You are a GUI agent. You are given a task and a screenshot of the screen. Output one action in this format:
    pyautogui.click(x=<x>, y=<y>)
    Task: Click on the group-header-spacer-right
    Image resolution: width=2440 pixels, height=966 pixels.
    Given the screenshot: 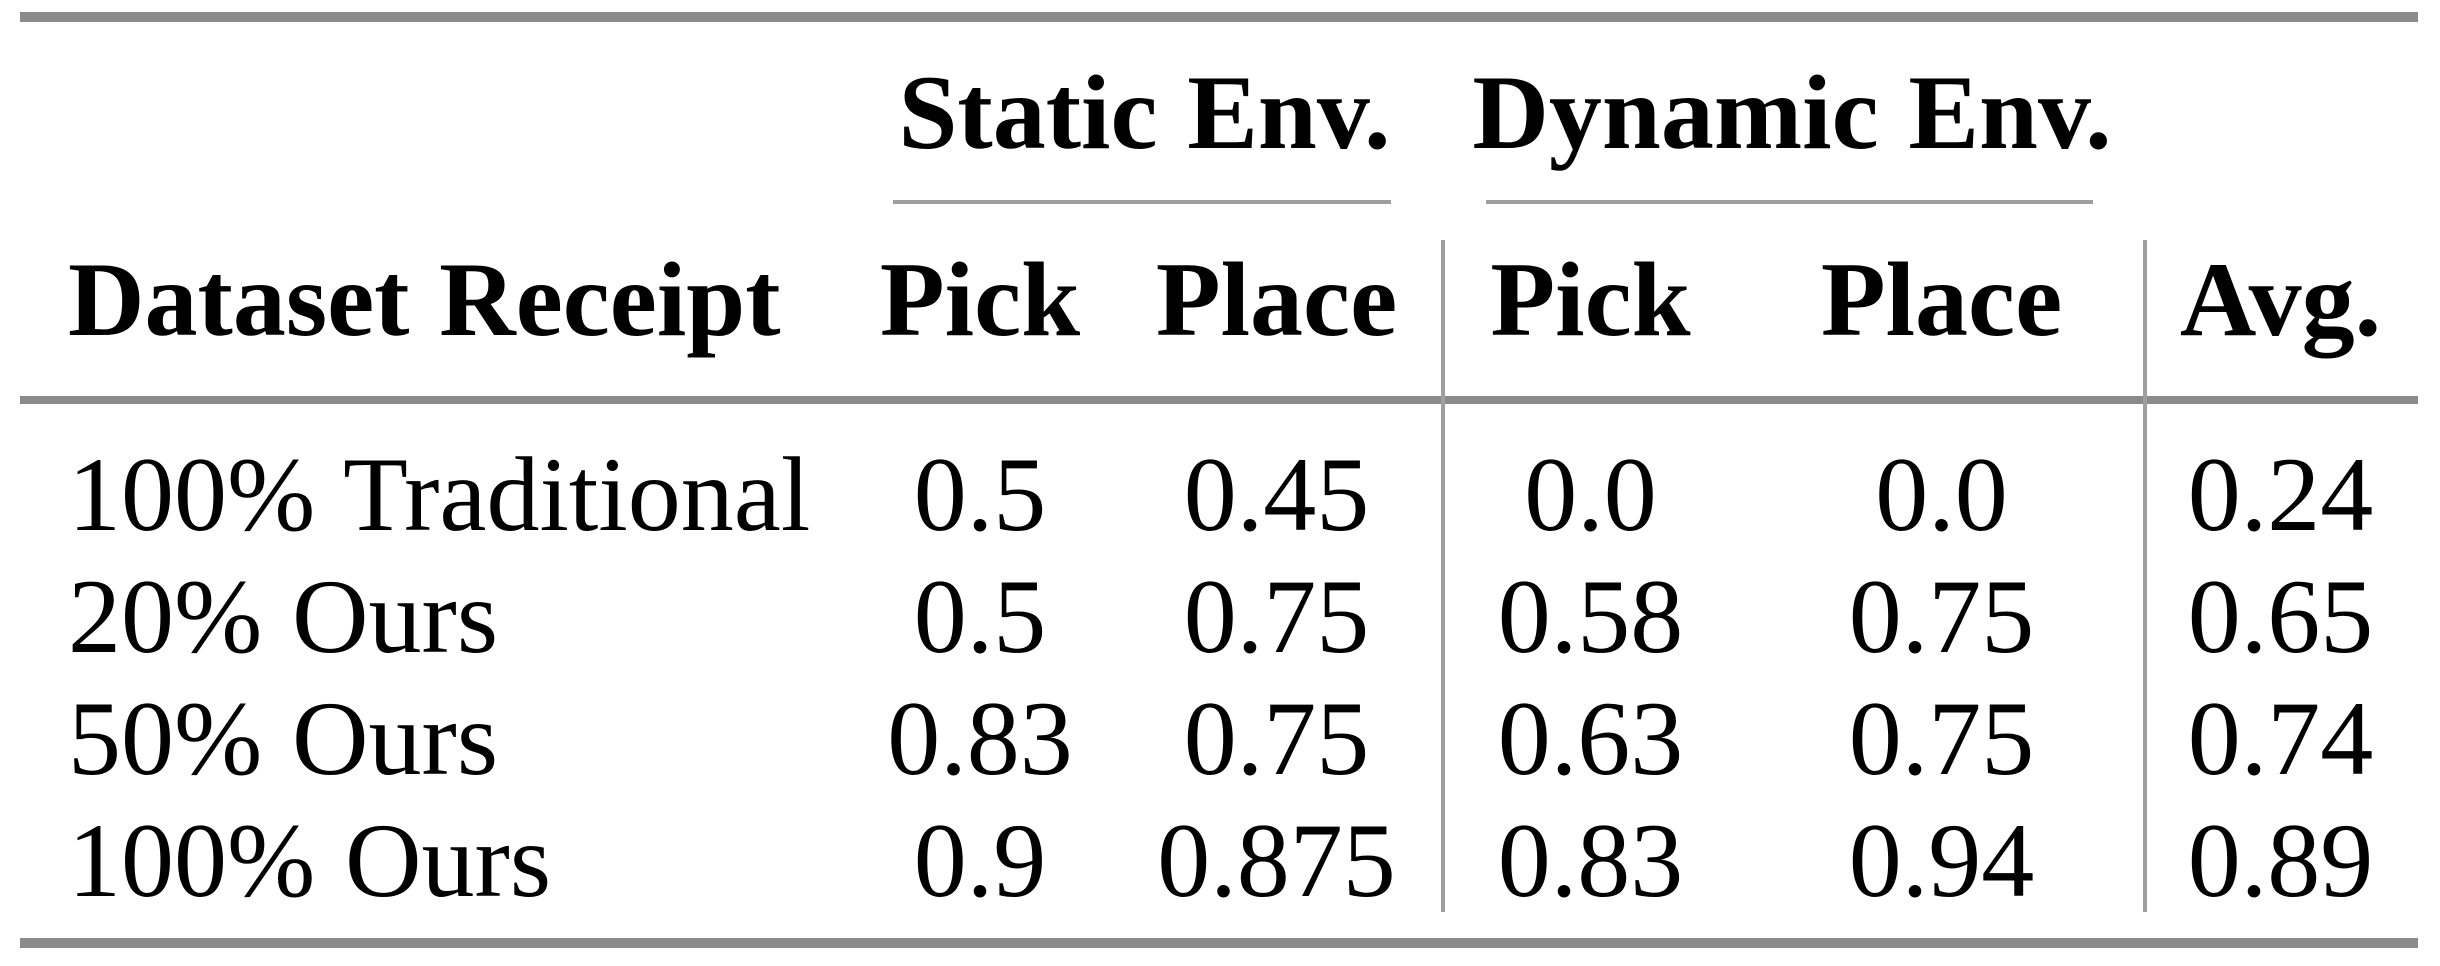 What is the action you would take?
    pyautogui.click(x=2280, y=110)
    